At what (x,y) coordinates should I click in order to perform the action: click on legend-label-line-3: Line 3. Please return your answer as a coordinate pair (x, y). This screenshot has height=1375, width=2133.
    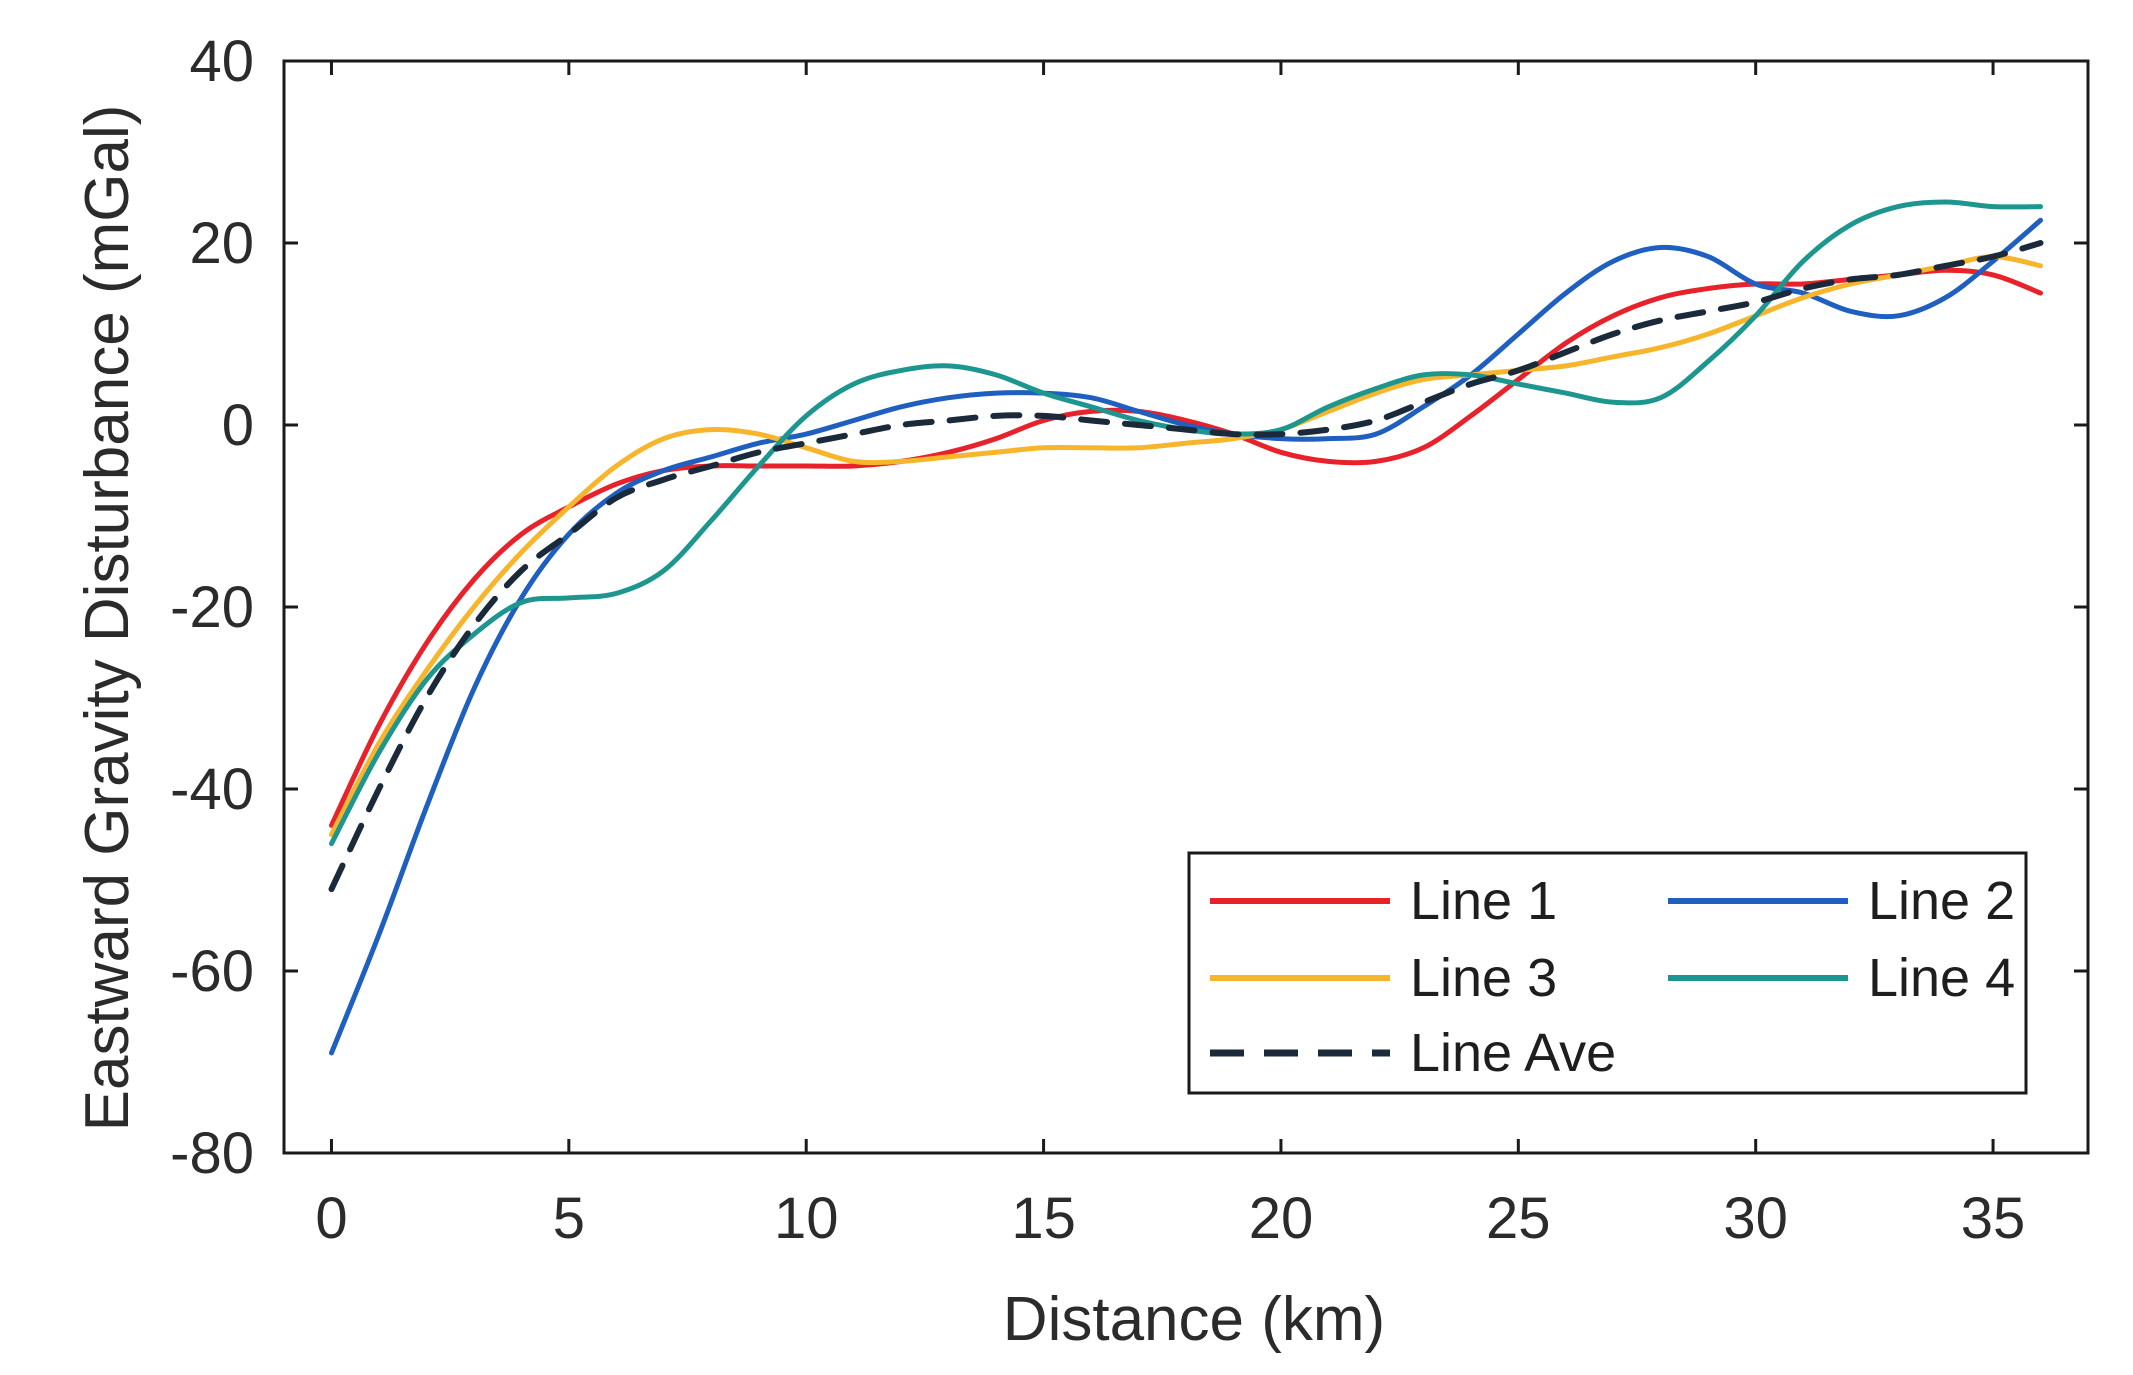
    Looking at the image, I should click on (1483, 978).